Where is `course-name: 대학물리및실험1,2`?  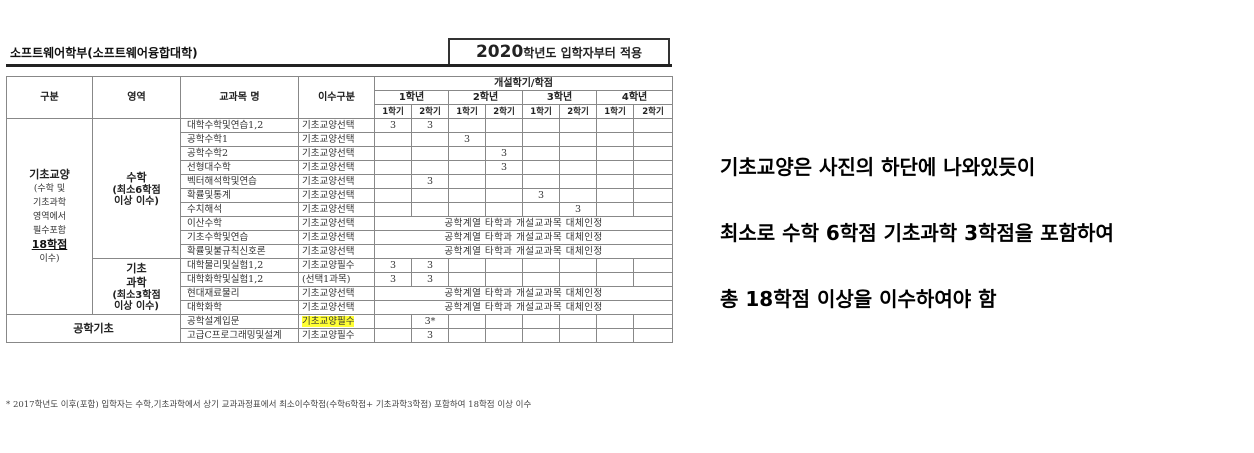 course-name: 대학물리및실험1,2 is located at coordinates (239, 265).